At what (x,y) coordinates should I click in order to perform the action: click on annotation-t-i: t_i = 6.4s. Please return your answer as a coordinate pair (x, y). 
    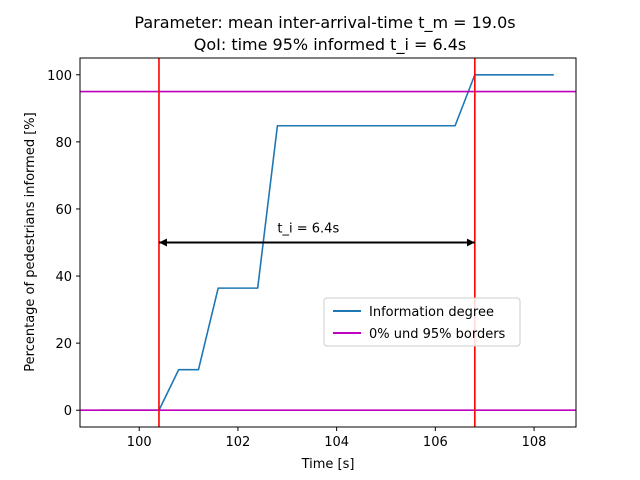
    Looking at the image, I should click on (308, 228).